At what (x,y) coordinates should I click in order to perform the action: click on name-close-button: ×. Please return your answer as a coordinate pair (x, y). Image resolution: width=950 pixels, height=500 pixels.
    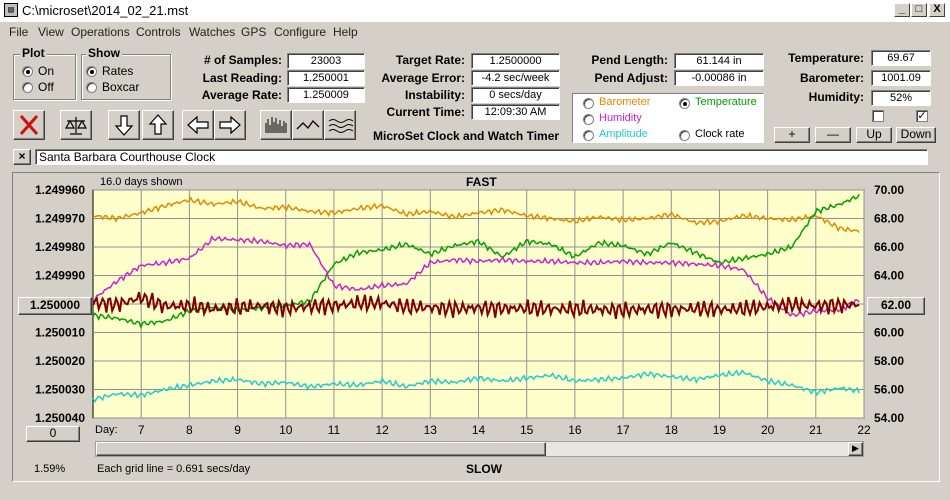
    Looking at the image, I should click on (22, 157).